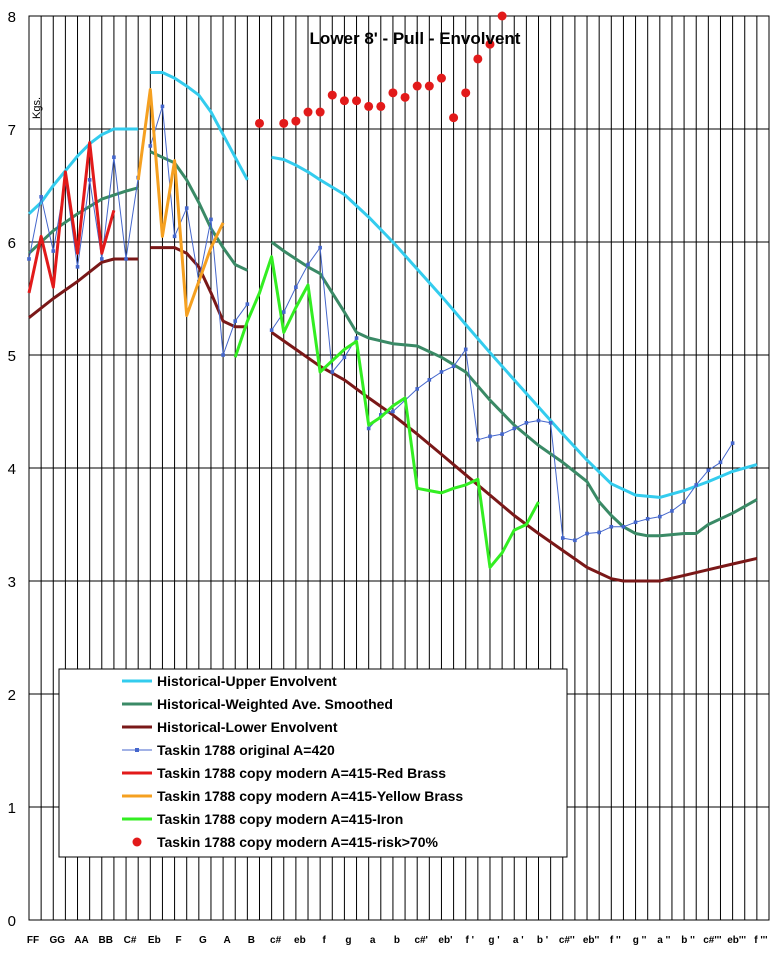 The image size is (782, 968). What do you see at coordinates (137, 750) in the screenshot?
I see `legend-swatch-marker` at bounding box center [137, 750].